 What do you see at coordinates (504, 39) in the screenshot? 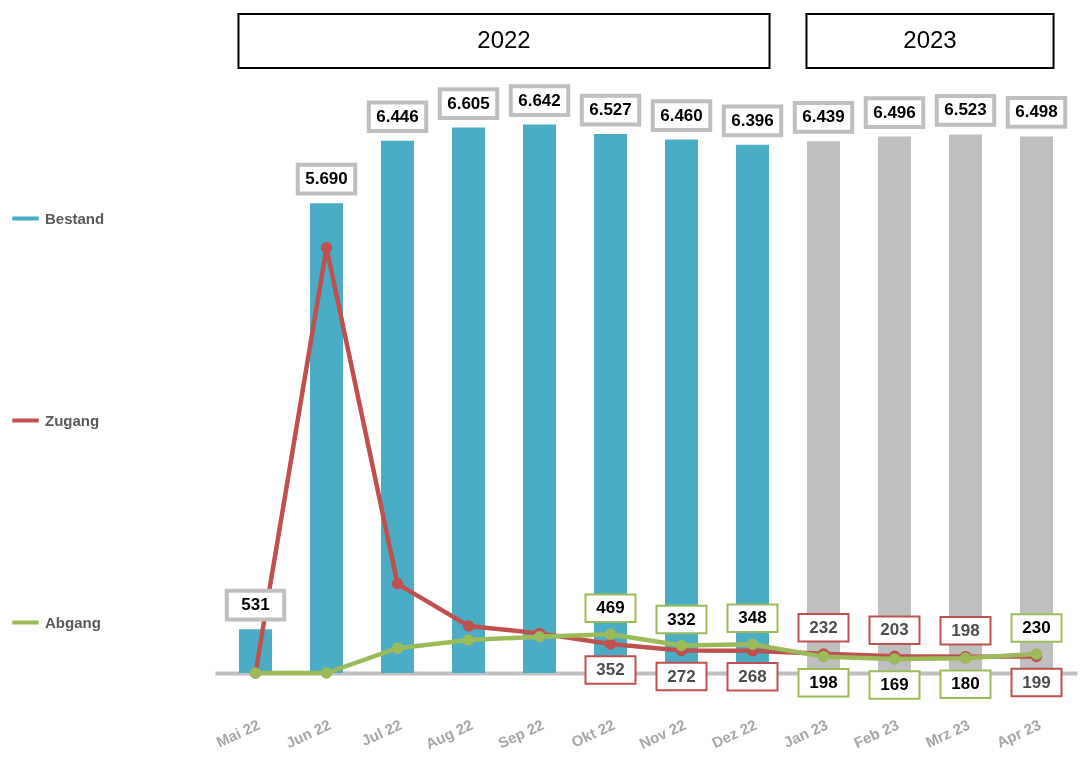
I see `text: 2022` at bounding box center [504, 39].